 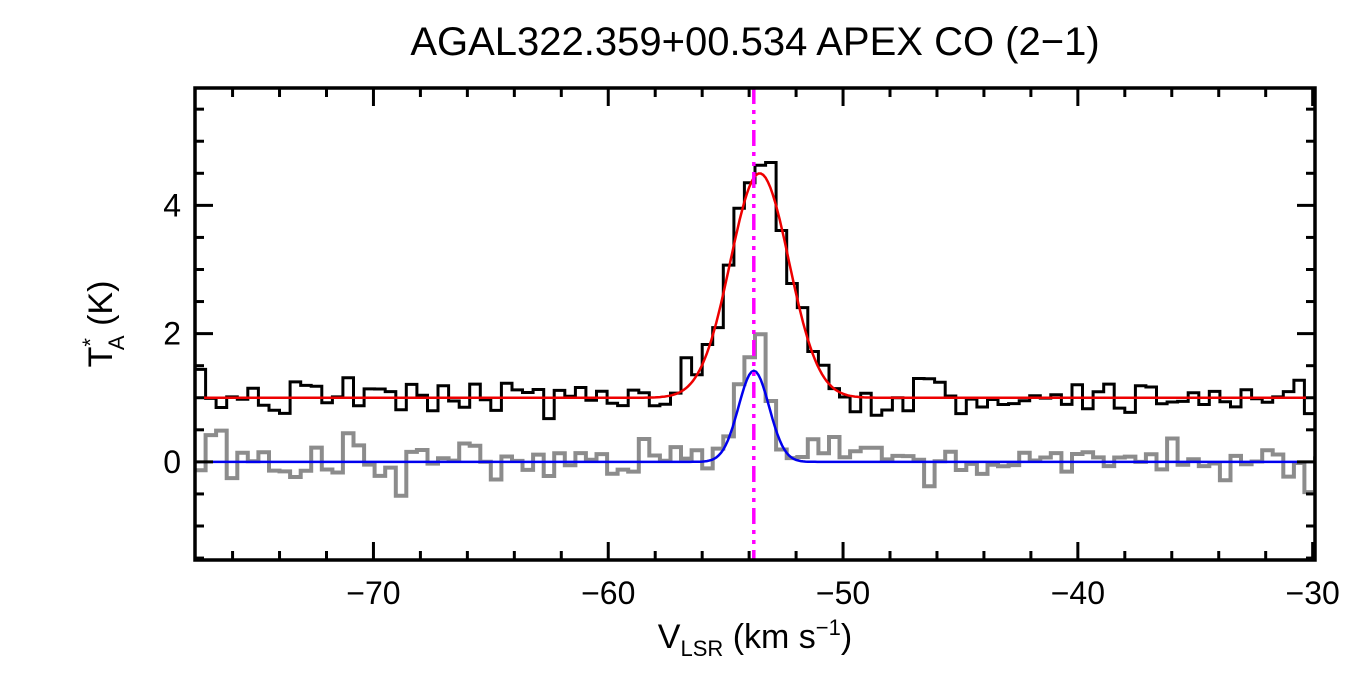 I want to click on gaussian-fit-blue, so click(x=755, y=416).